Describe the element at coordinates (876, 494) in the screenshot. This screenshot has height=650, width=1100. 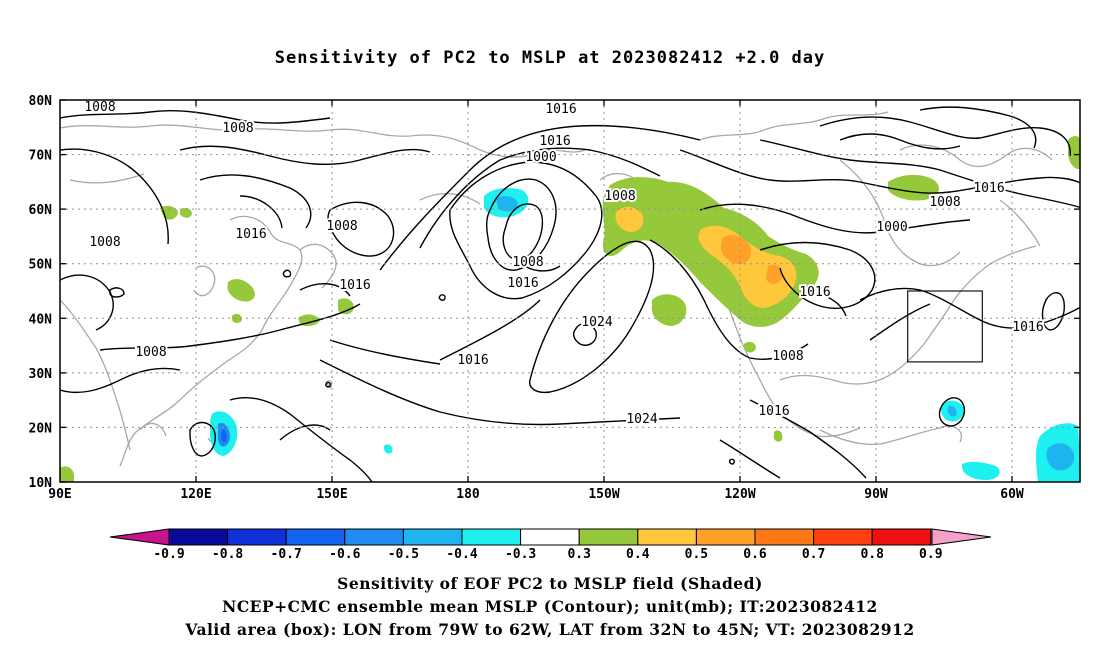
I see `lon-label: 90W` at that location.